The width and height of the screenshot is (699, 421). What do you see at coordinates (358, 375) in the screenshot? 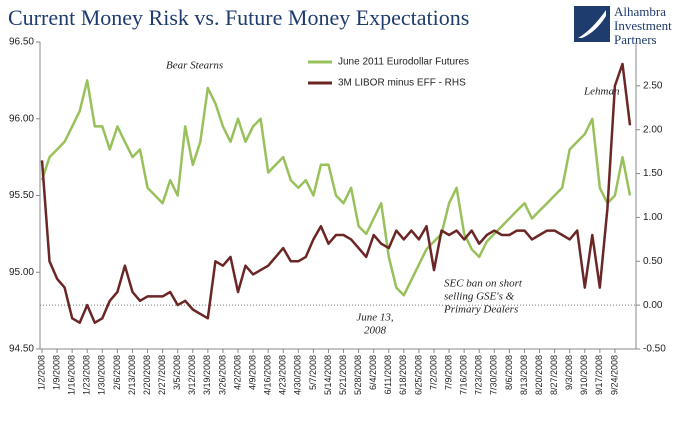
I see `x-tick-label: 5/28/2008` at bounding box center [358, 375].